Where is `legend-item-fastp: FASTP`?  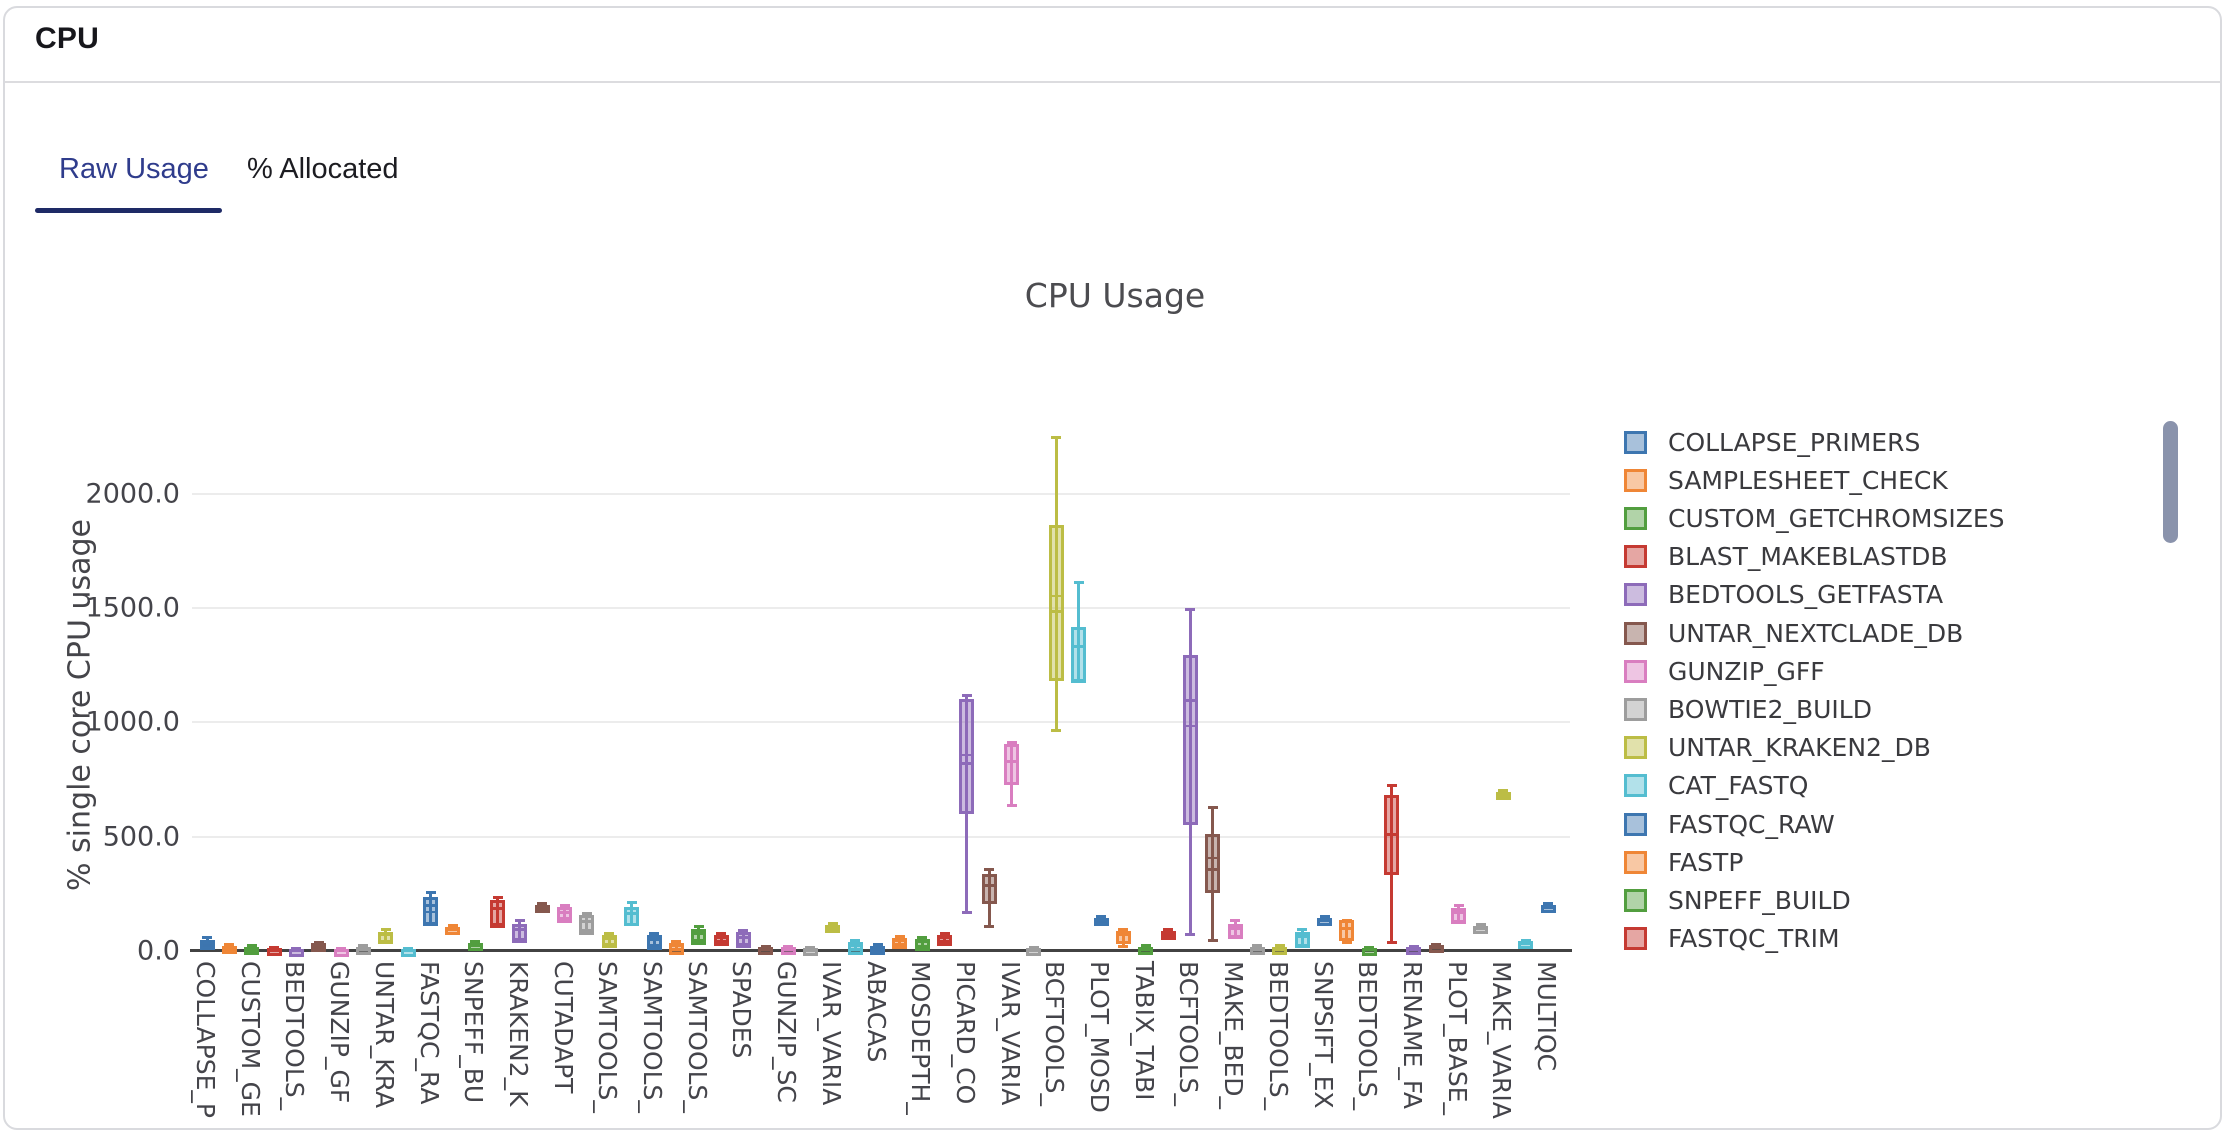 legend-item-fastp: FASTP is located at coordinates (1683, 862).